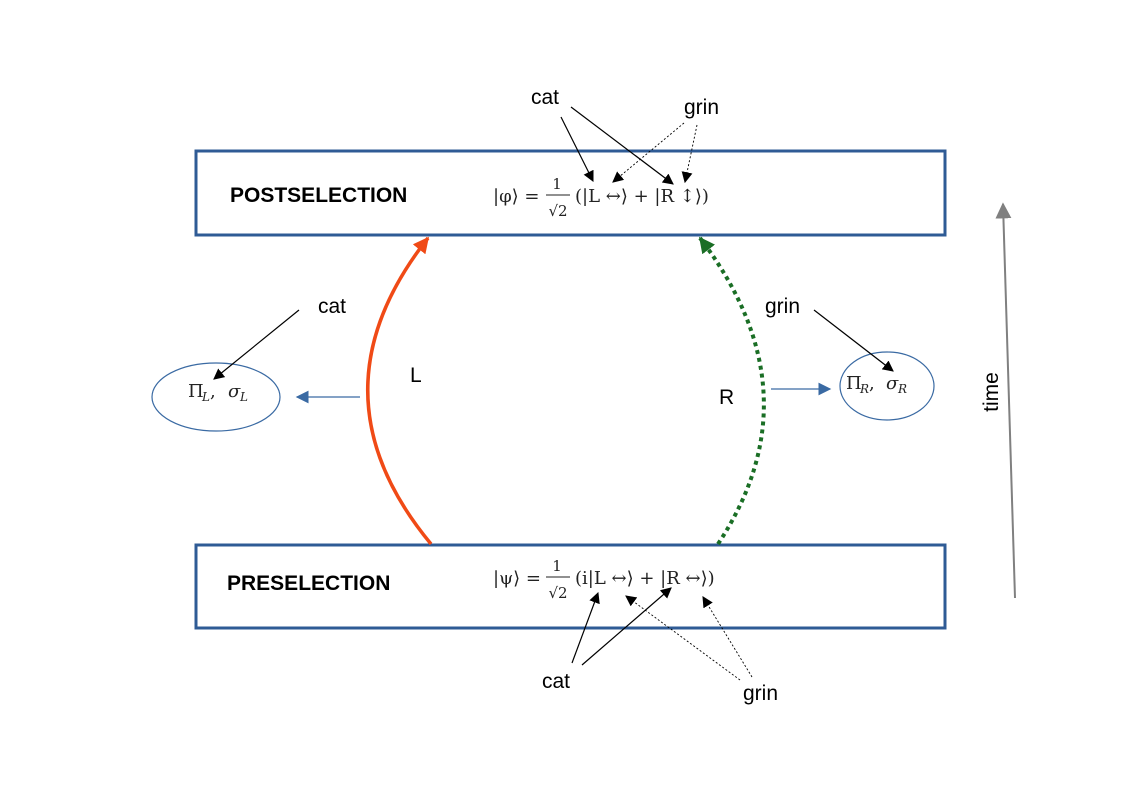  What do you see at coordinates (760, 693) in the screenshot?
I see `pre-grin-label: grin` at bounding box center [760, 693].